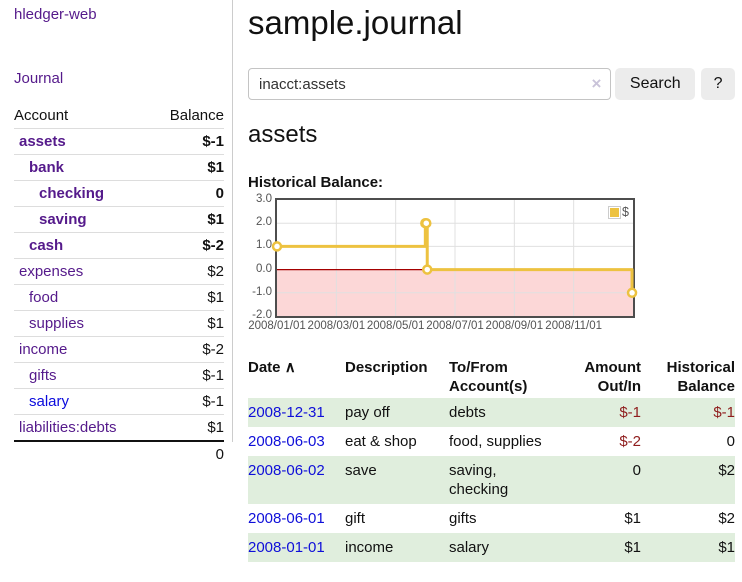 The image size is (742, 582). Describe the element at coordinates (119, 349) in the screenshot. I see `account-row-income: income $-2` at that location.